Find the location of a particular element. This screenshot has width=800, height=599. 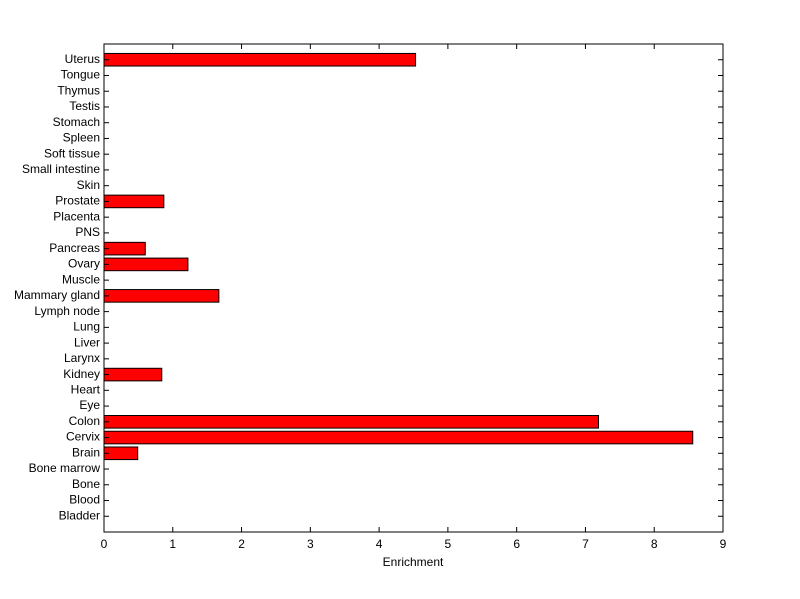

x-tick-label: 0 is located at coordinates (104, 544).